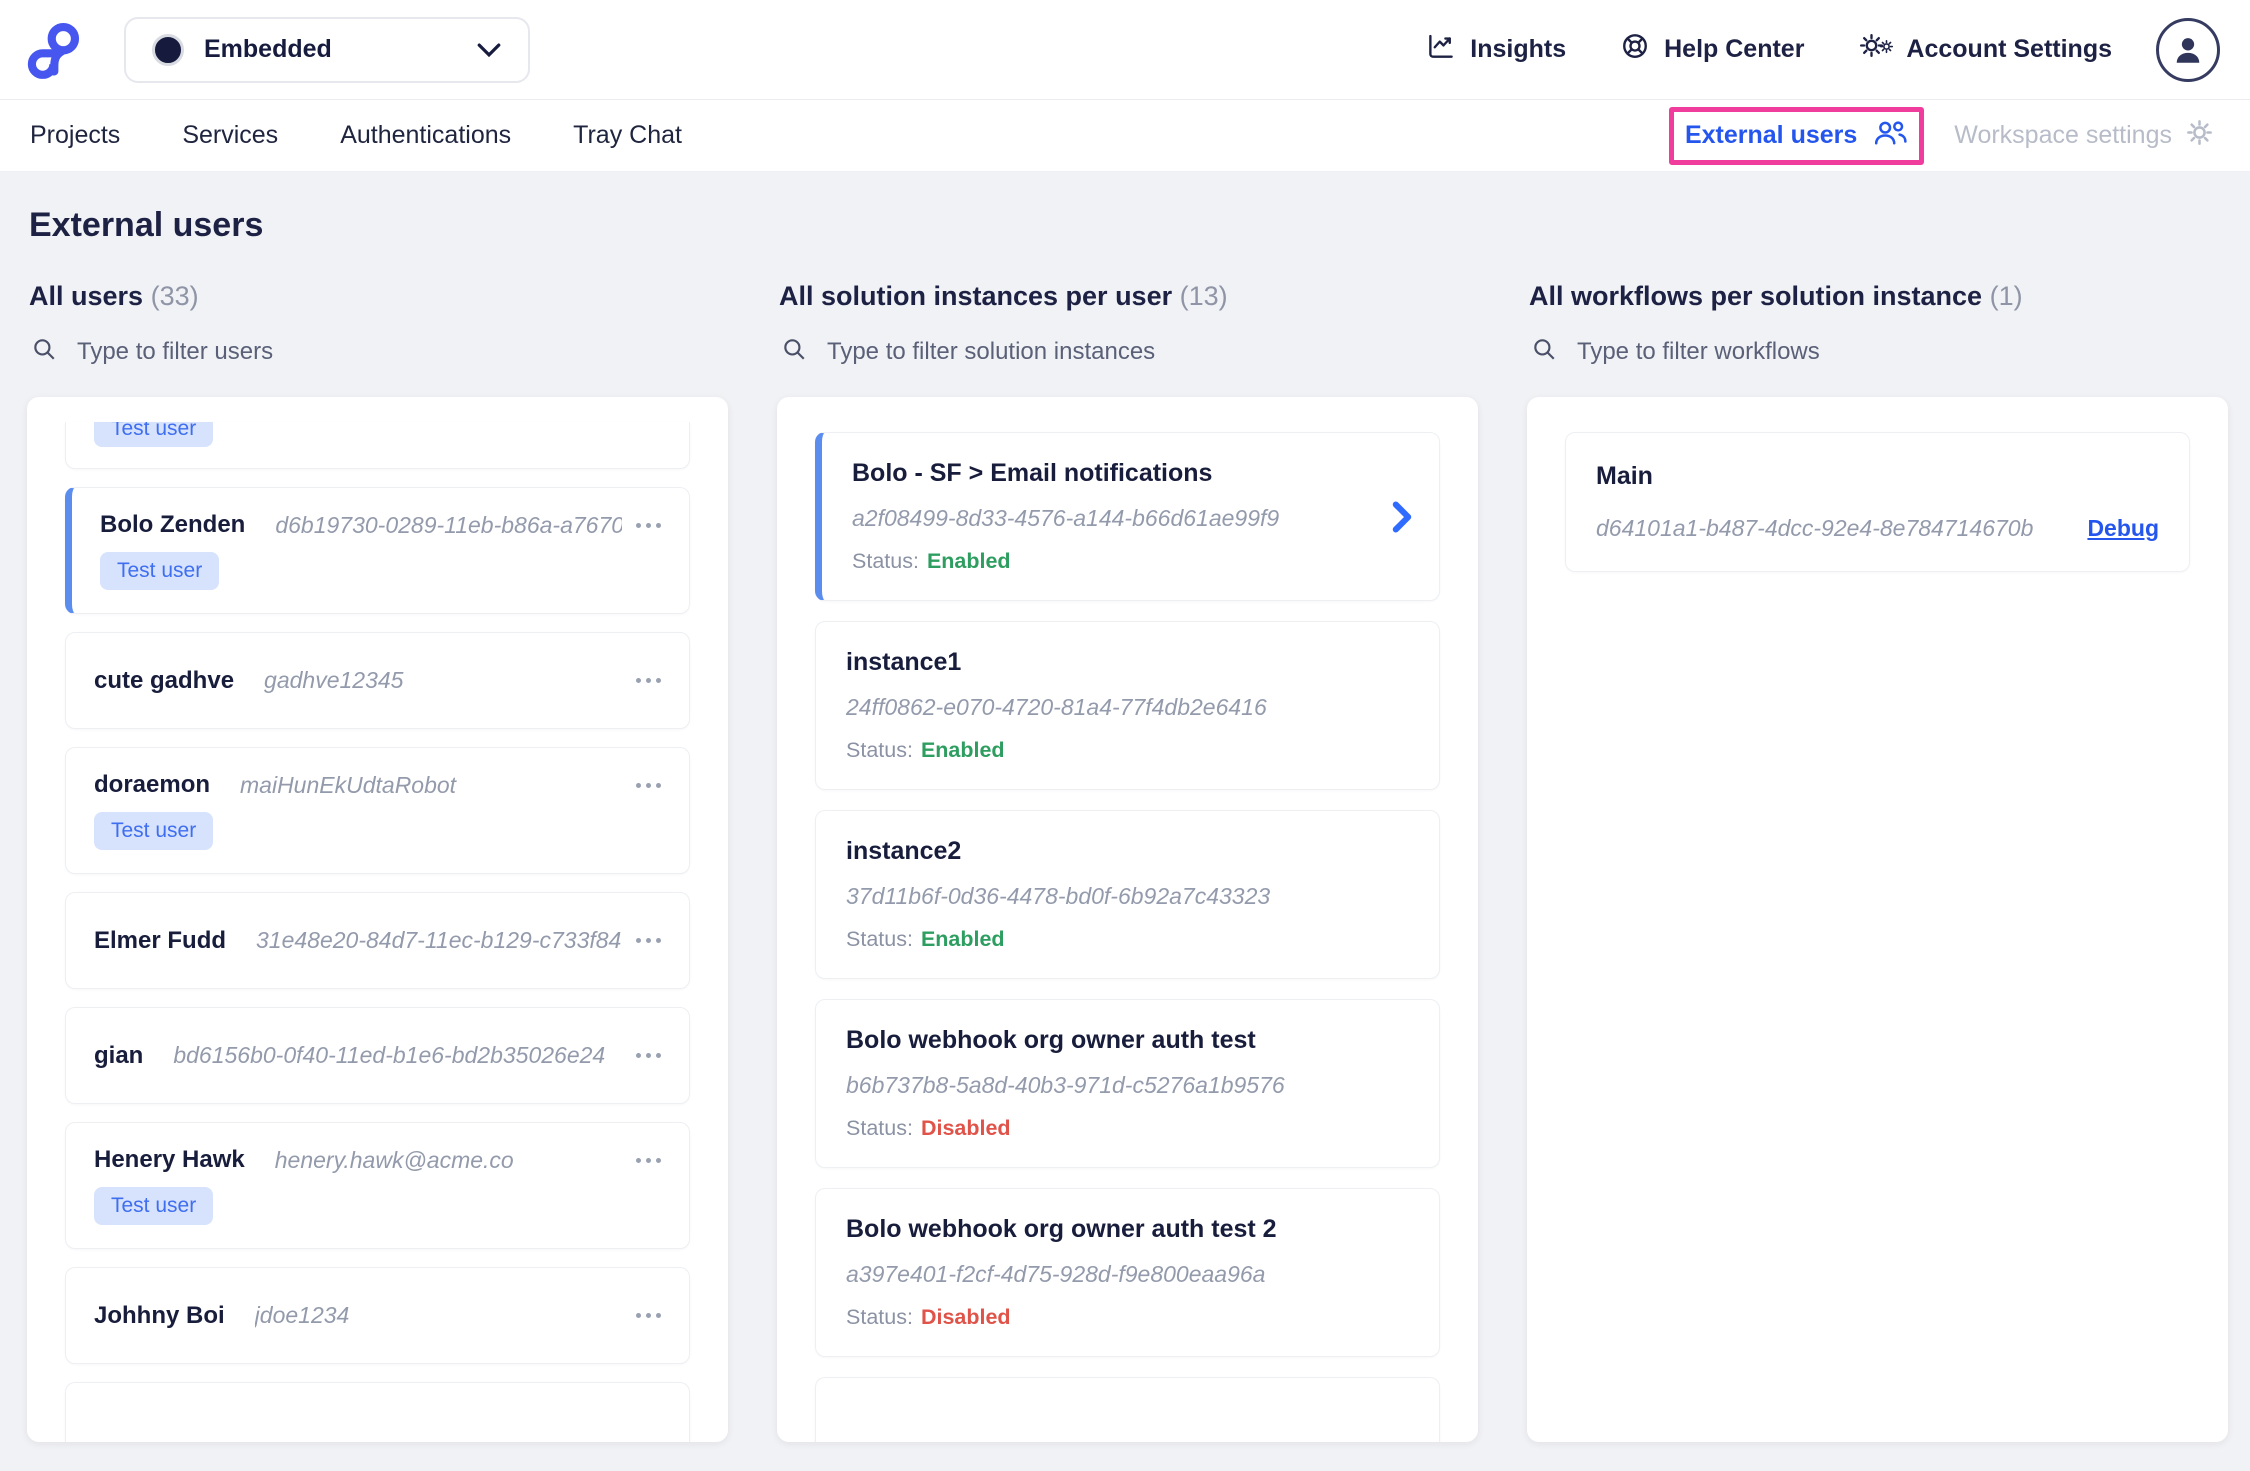 The image size is (2250, 1471). Describe the element at coordinates (1003, 296) in the screenshot. I see `instances-column-title: All solution instances per user (13)` at that location.